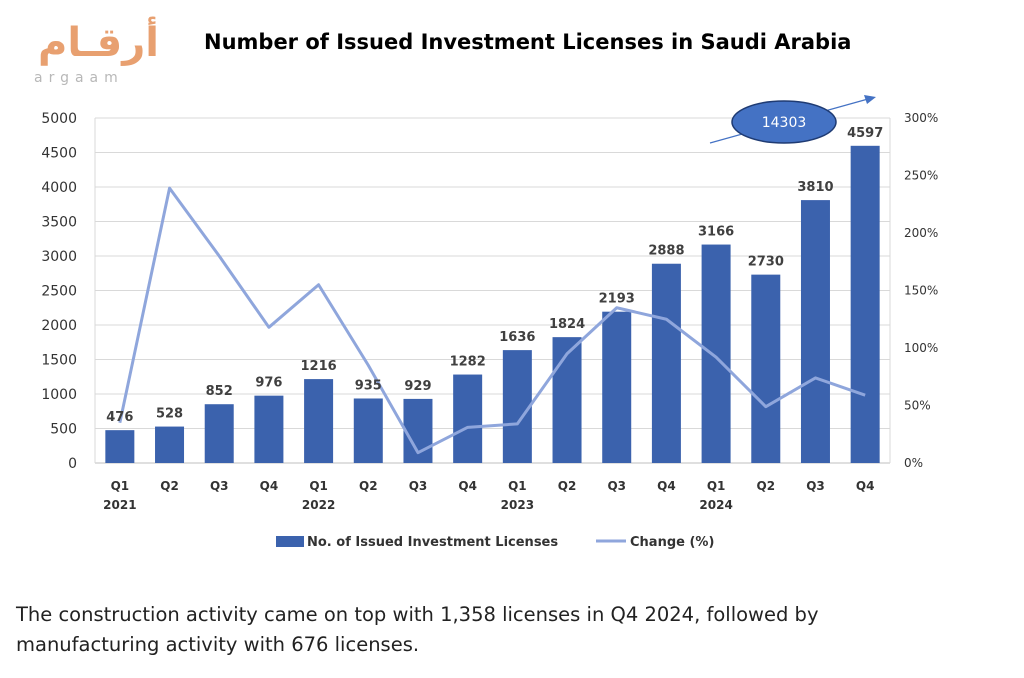 Image resolution: width=1024 pixels, height=678 pixels. What do you see at coordinates (319, 366) in the screenshot?
I see `bar-value-label: 1216` at bounding box center [319, 366].